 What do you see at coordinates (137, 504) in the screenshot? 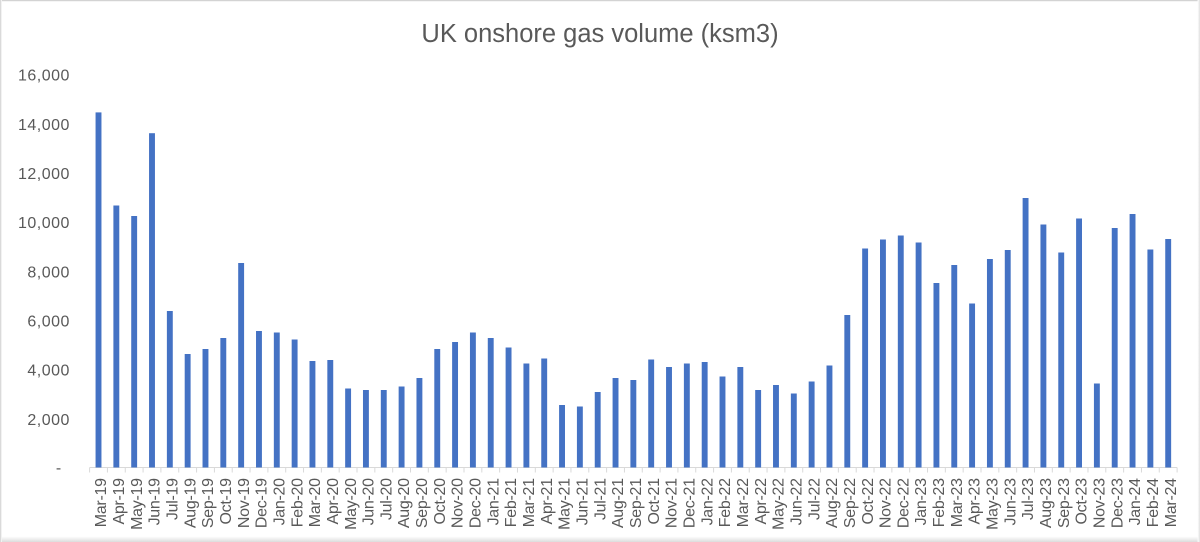
I see `svg-text: May-19` at bounding box center [137, 504].